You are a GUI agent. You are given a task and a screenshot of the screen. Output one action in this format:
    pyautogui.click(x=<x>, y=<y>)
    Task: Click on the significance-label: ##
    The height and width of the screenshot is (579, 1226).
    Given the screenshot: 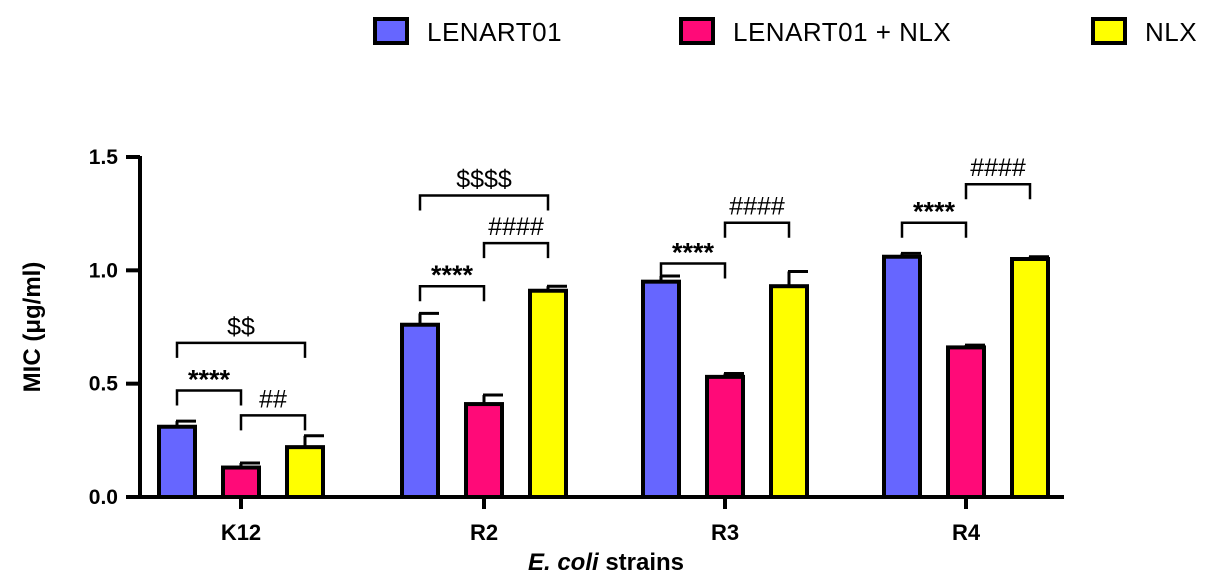 What is the action you would take?
    pyautogui.click(x=273, y=399)
    